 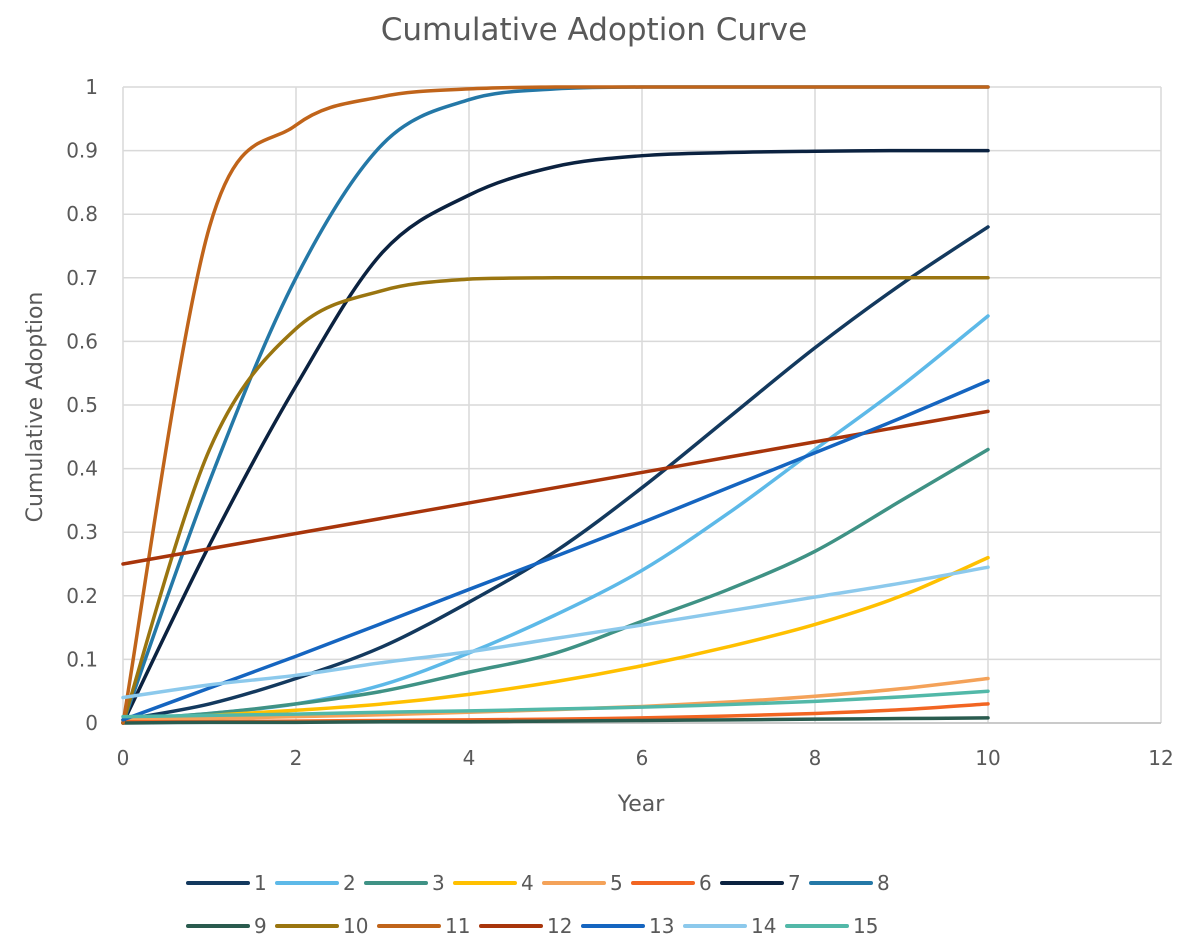 What do you see at coordinates (260, 926) in the screenshot?
I see `legend-label-9: 9` at bounding box center [260, 926].